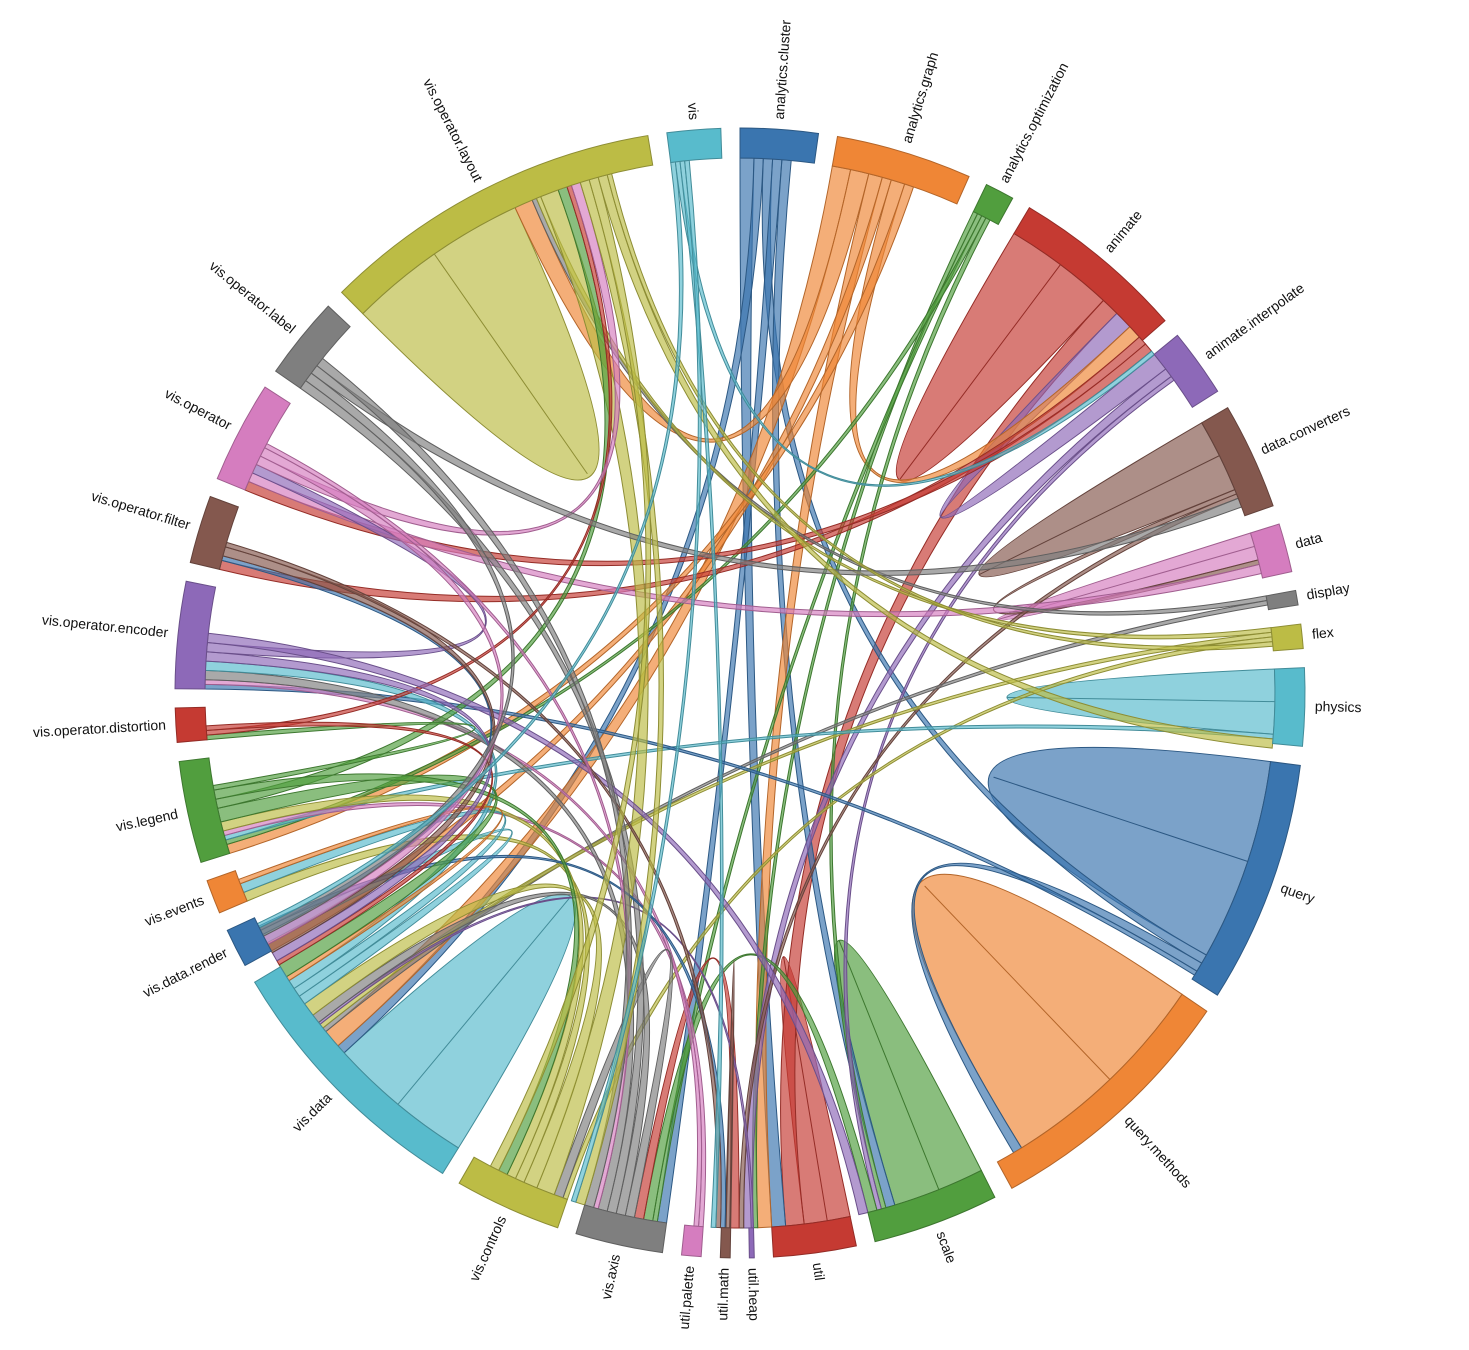 Image resolution: width=1469 pixels, height=1350 pixels. I want to click on group-label: data, so click(1308, 540).